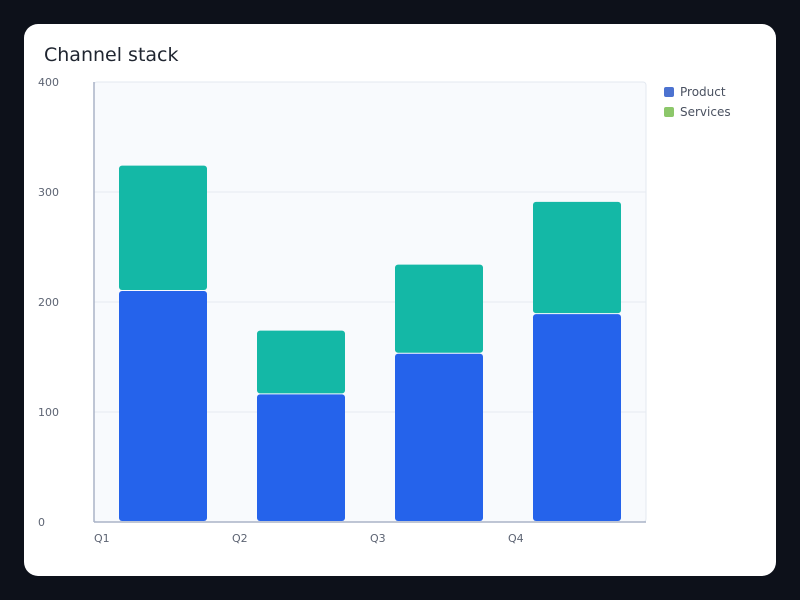 The image size is (800, 600). What do you see at coordinates (163, 227) in the screenshot?
I see `bar-services-q1` at bounding box center [163, 227].